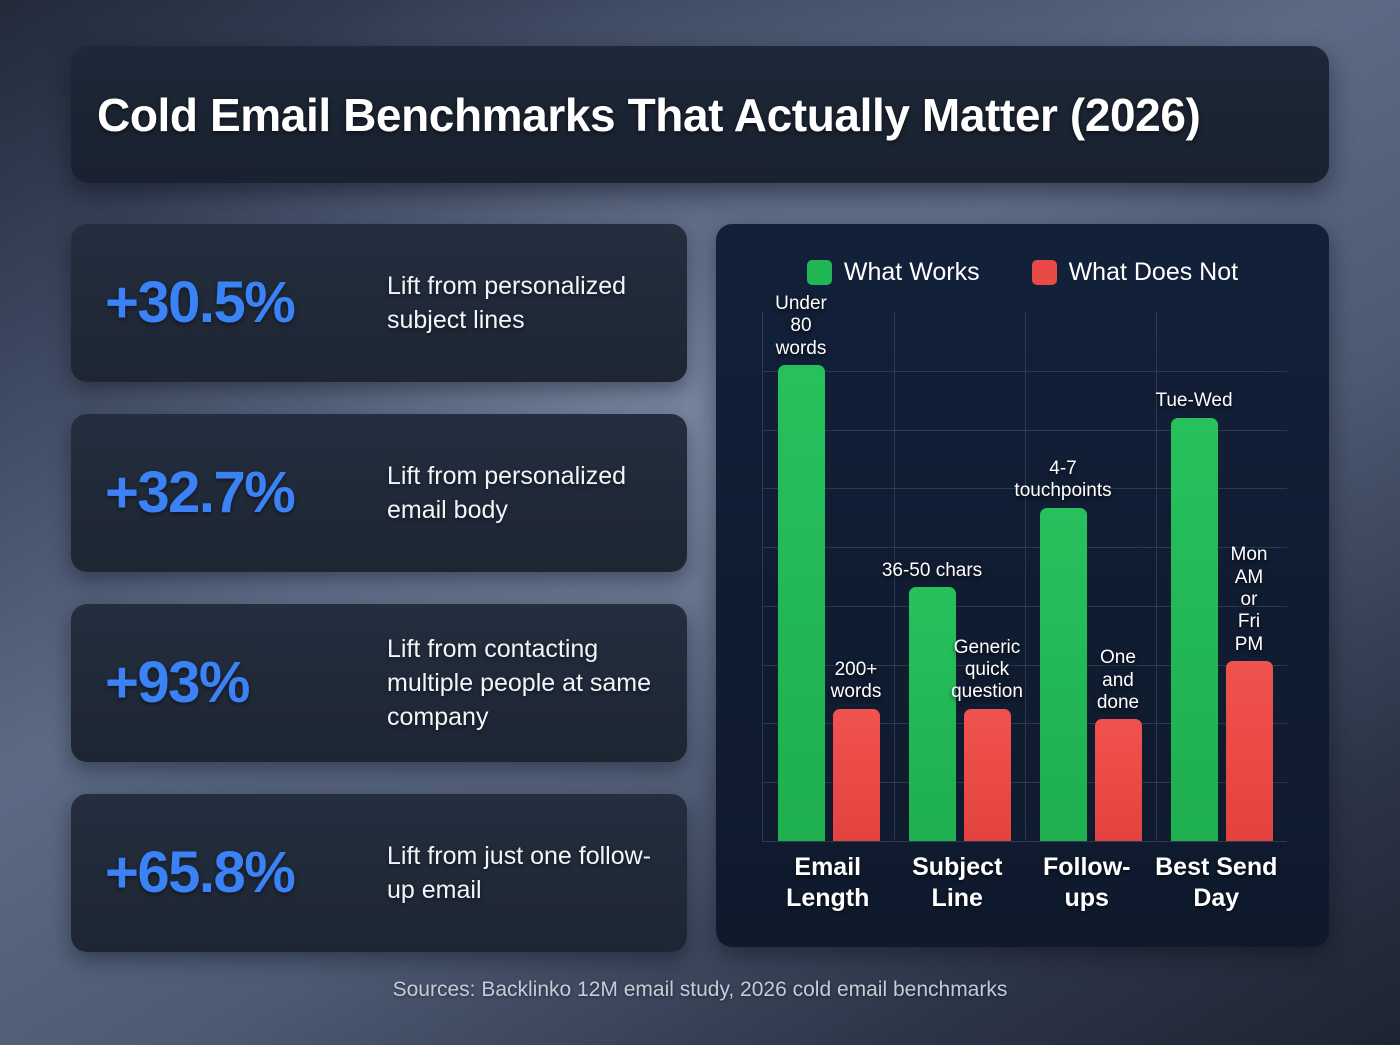 This screenshot has width=1400, height=1045. I want to click on stat-label: Lift from personalized email body, so click(507, 493).